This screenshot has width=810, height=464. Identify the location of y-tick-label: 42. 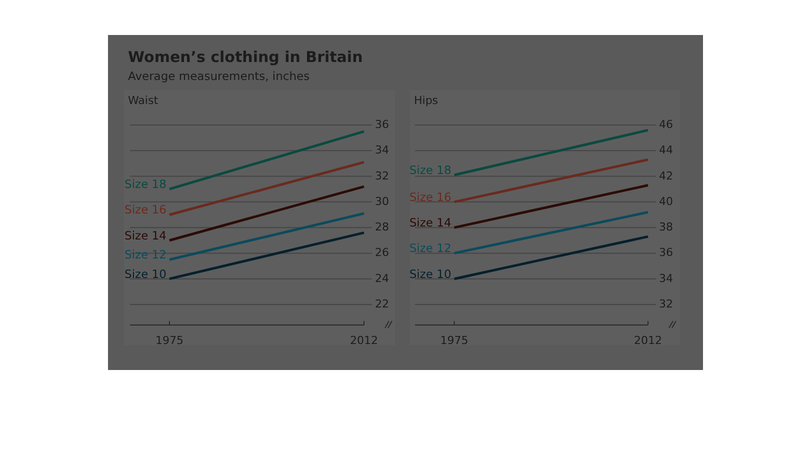
(666, 175).